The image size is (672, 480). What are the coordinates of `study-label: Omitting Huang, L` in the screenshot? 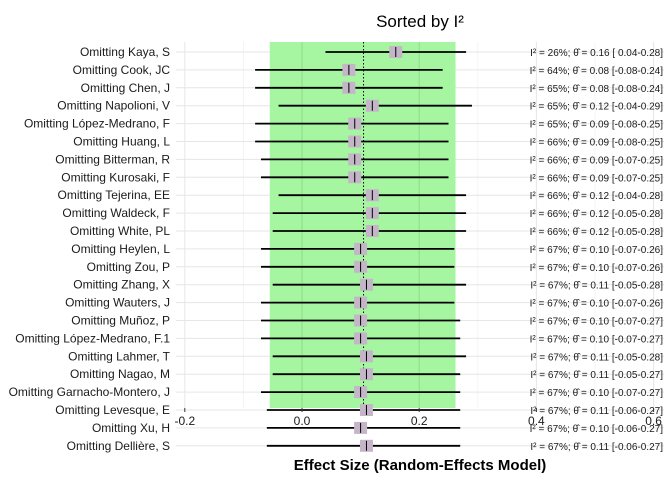 It's located at (121, 142).